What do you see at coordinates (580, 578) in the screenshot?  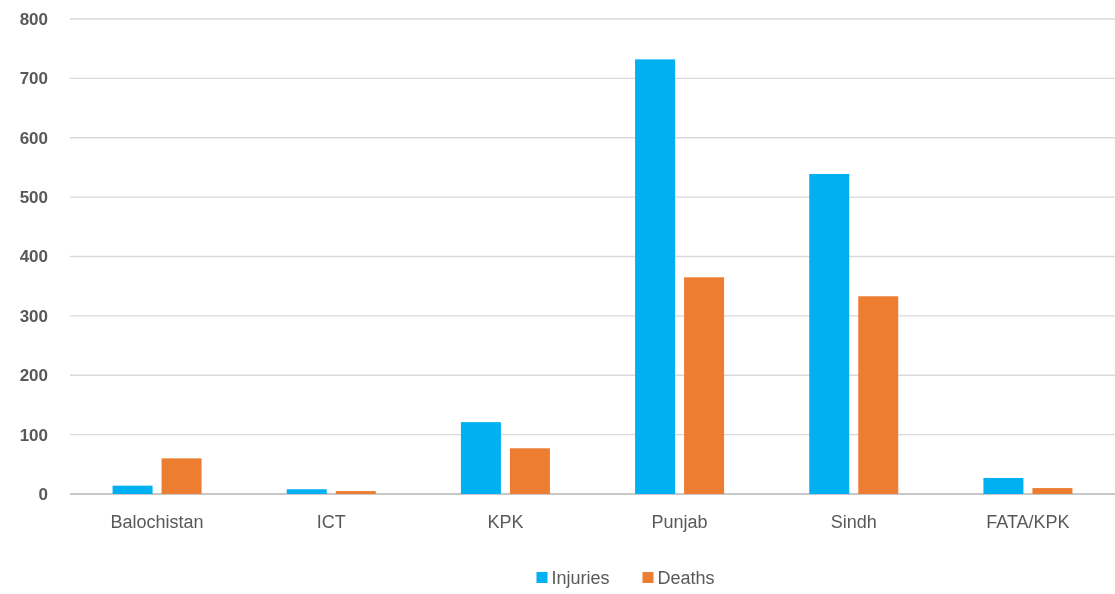 I see `legend-label: Injuries` at bounding box center [580, 578].